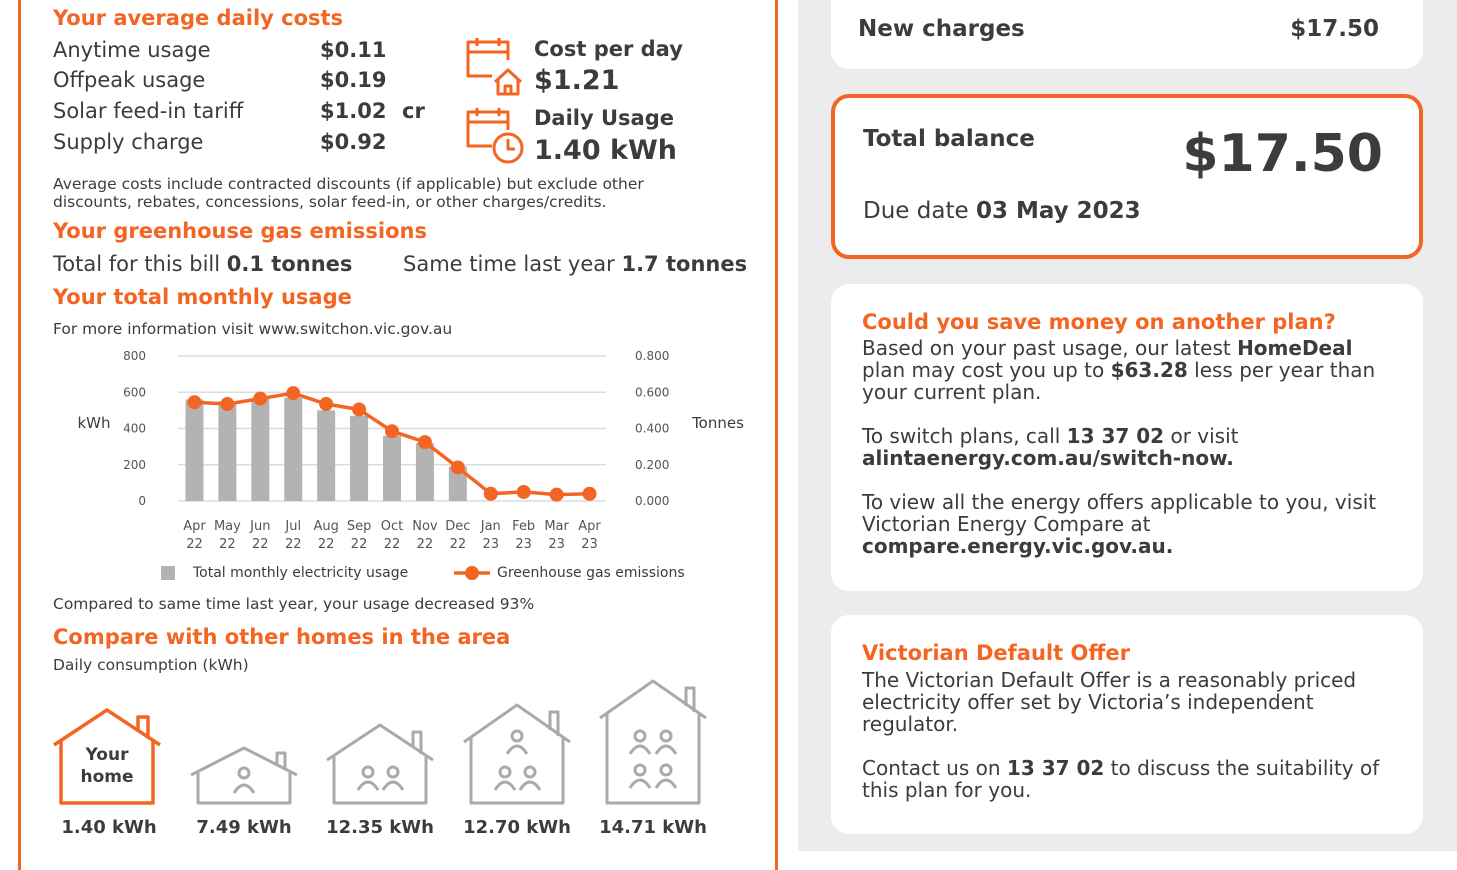  Describe the element at coordinates (494, 67) in the screenshot. I see `calendar-home-icon` at that location.